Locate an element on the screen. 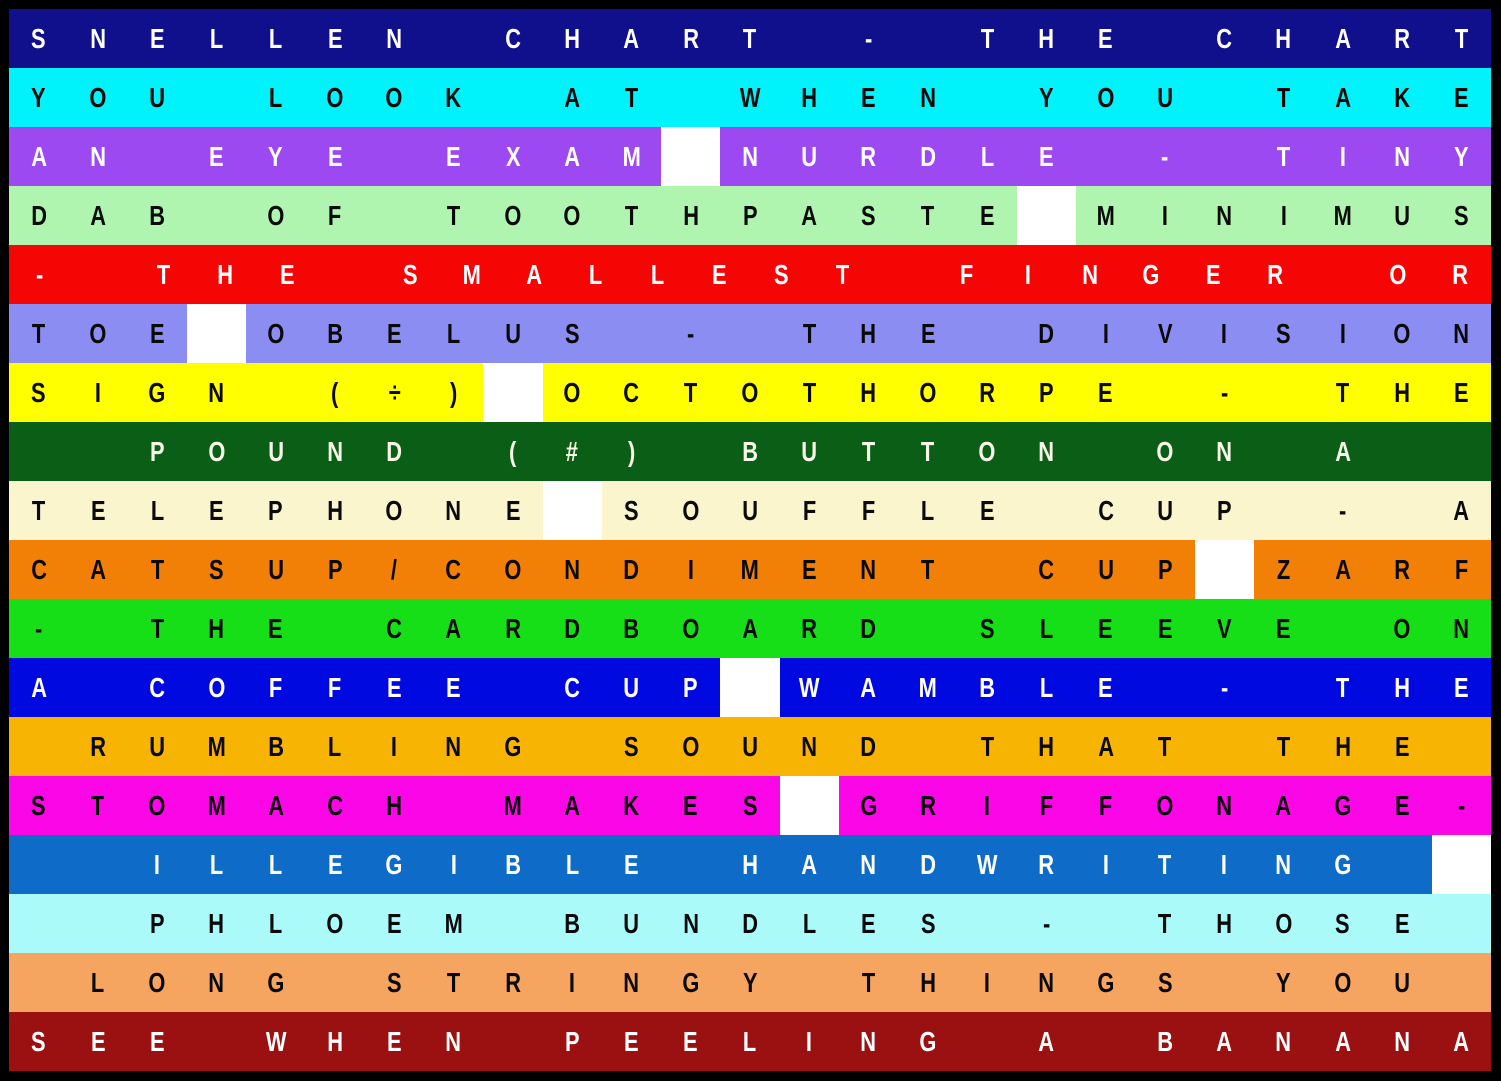  letter: M is located at coordinates (472, 274).